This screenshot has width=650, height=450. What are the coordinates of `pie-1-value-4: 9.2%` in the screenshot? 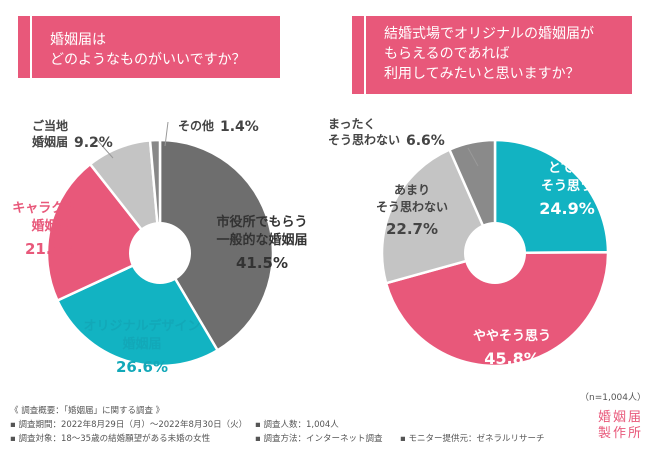 It's located at (93, 143).